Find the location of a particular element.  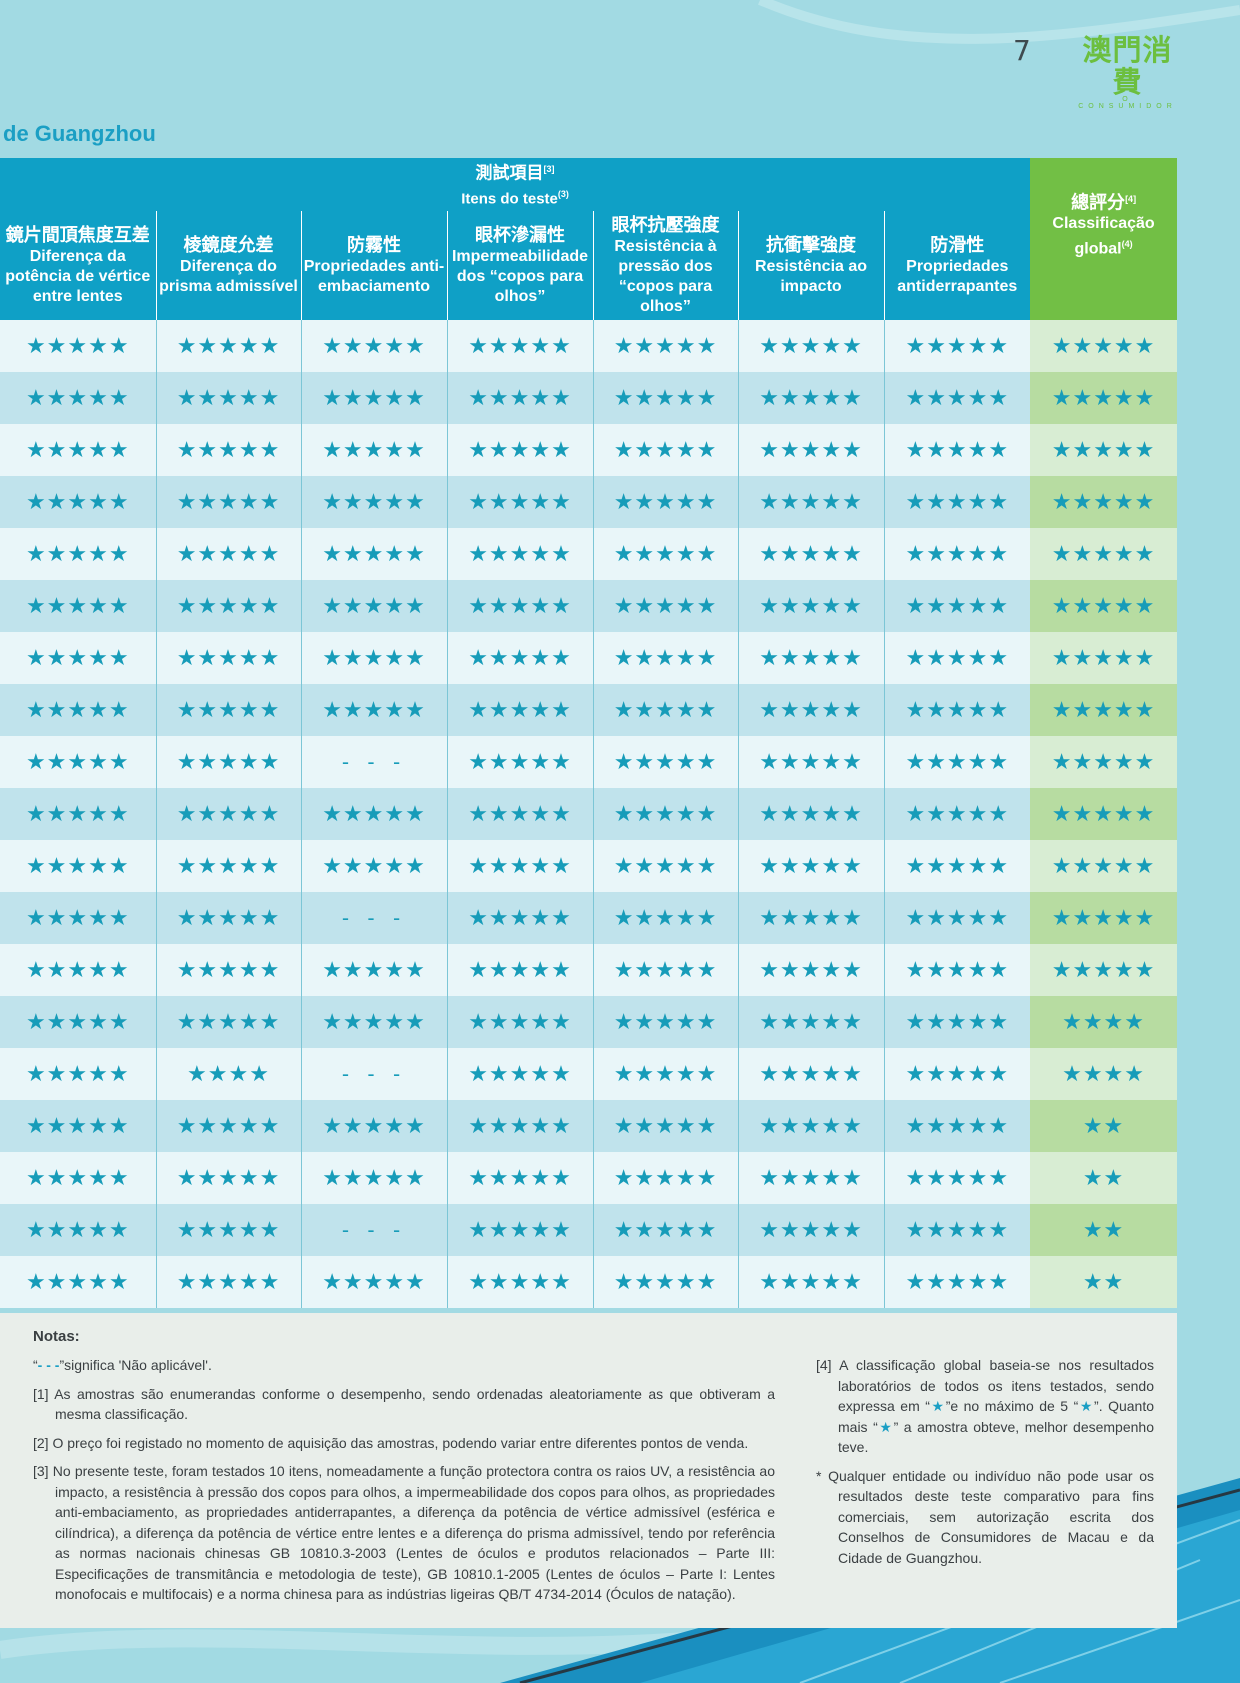

group-header-en: Itens do teste is located at coordinates (509, 199).